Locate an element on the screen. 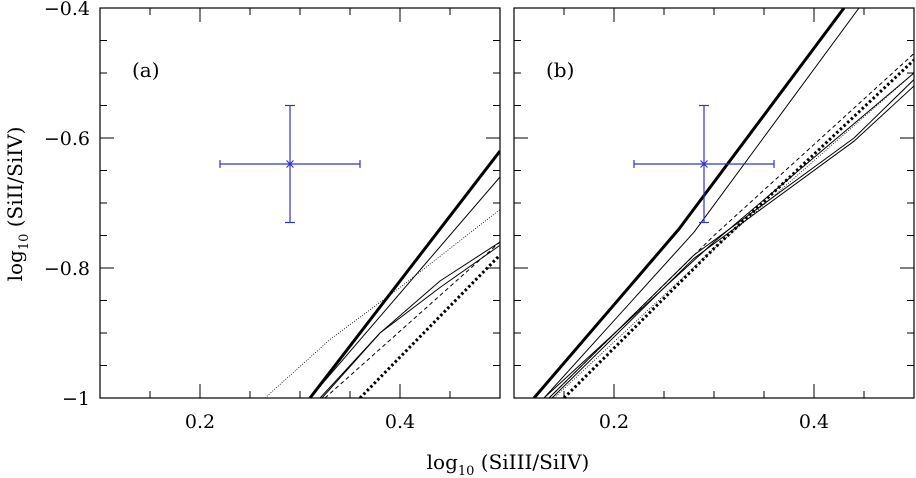  x-axis-title: log10 (SiIII/SiIV) is located at coordinates (508, 464).